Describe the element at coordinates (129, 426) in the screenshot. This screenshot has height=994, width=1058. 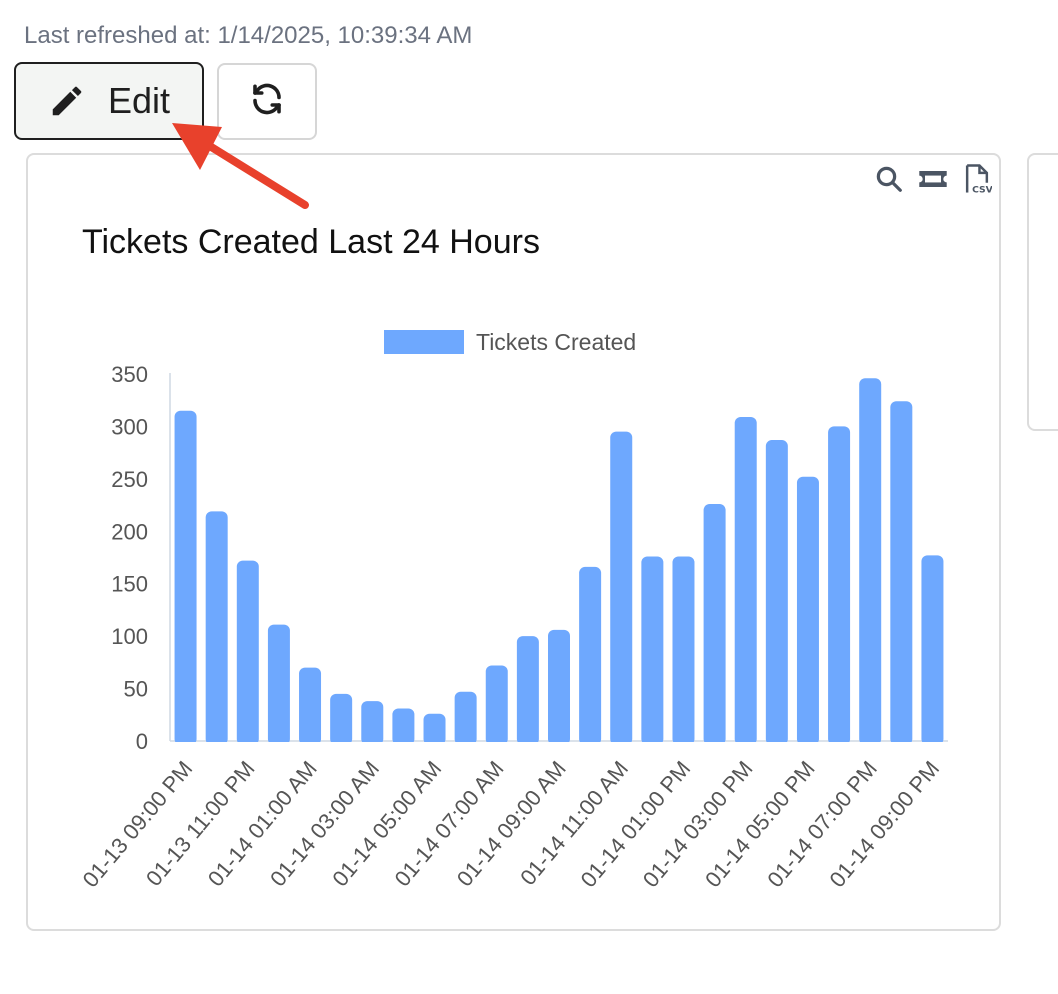
I see `y-tick-label: 300` at that location.